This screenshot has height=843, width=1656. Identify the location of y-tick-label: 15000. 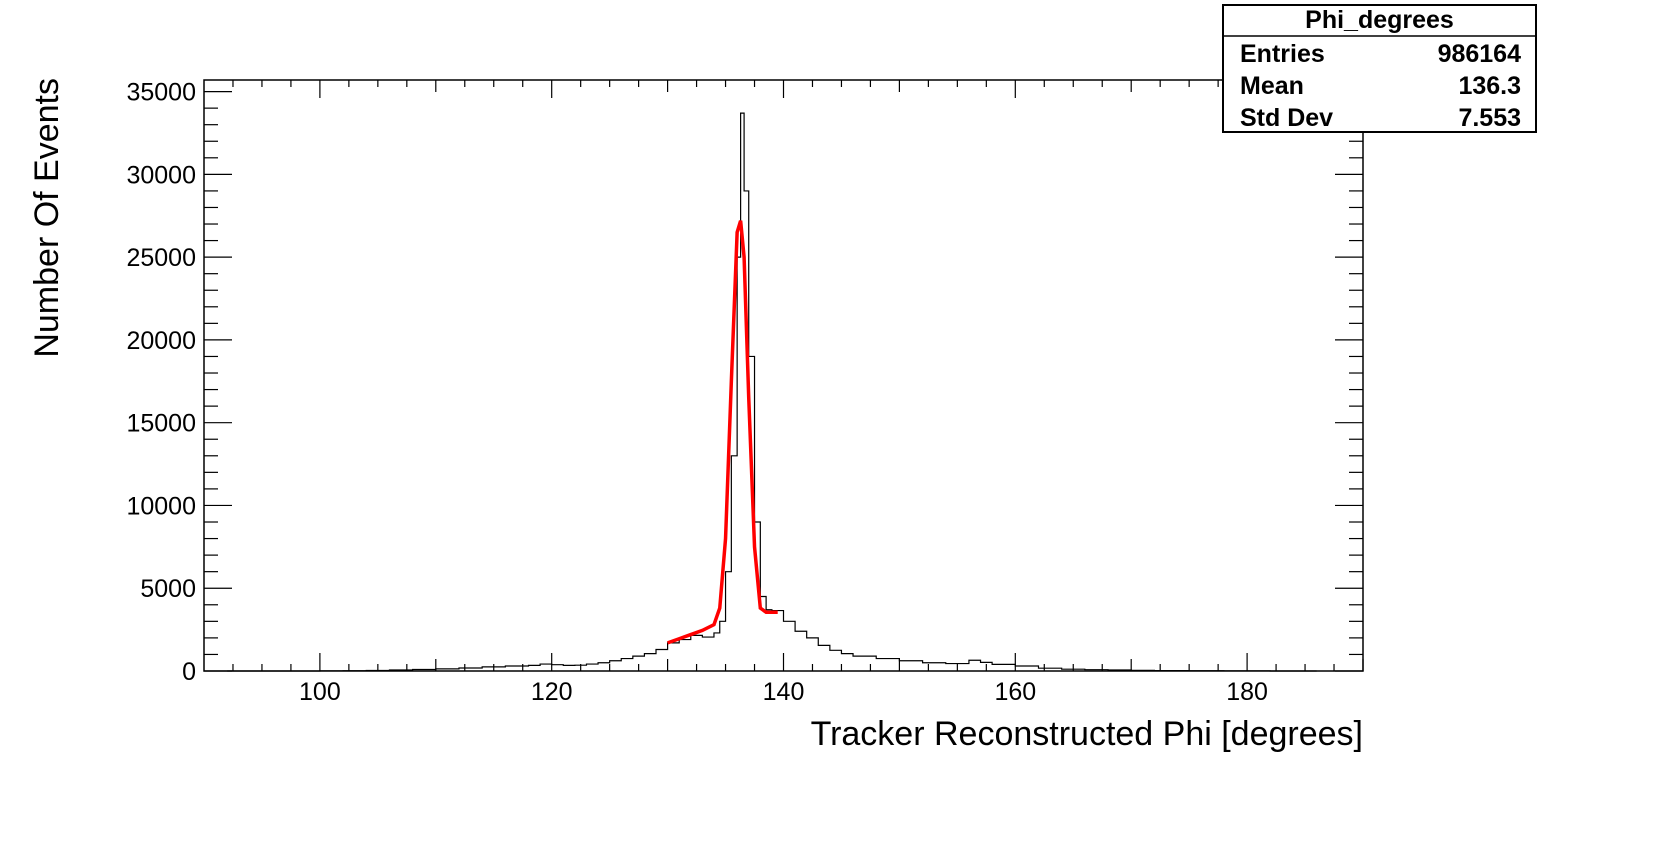
(161, 424).